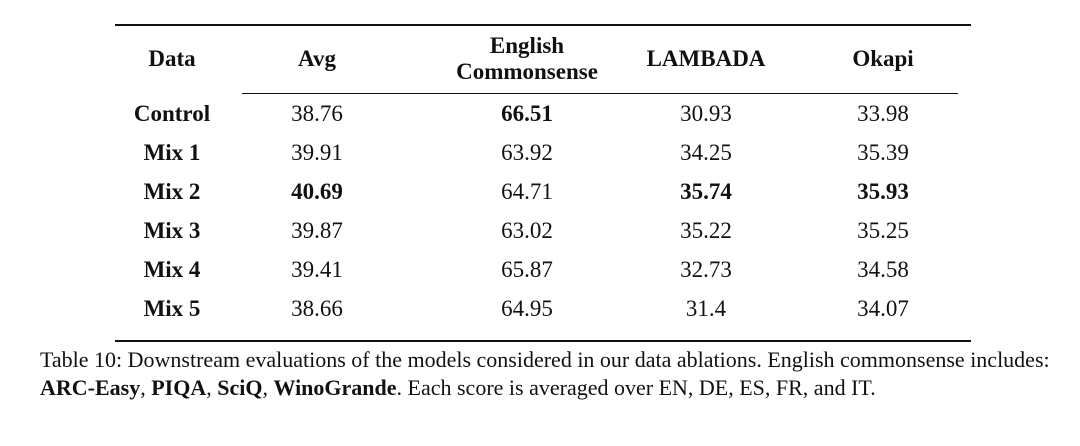 The height and width of the screenshot is (446, 1080). Describe the element at coordinates (883, 58) in the screenshot. I see `header-cell: Okapi` at that location.